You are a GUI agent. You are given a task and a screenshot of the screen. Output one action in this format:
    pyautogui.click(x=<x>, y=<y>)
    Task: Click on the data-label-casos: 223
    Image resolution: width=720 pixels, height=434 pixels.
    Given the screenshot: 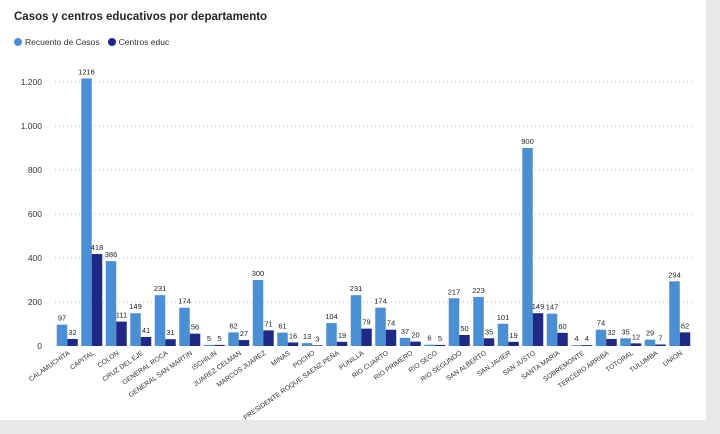 What is the action you would take?
    pyautogui.click(x=478, y=290)
    